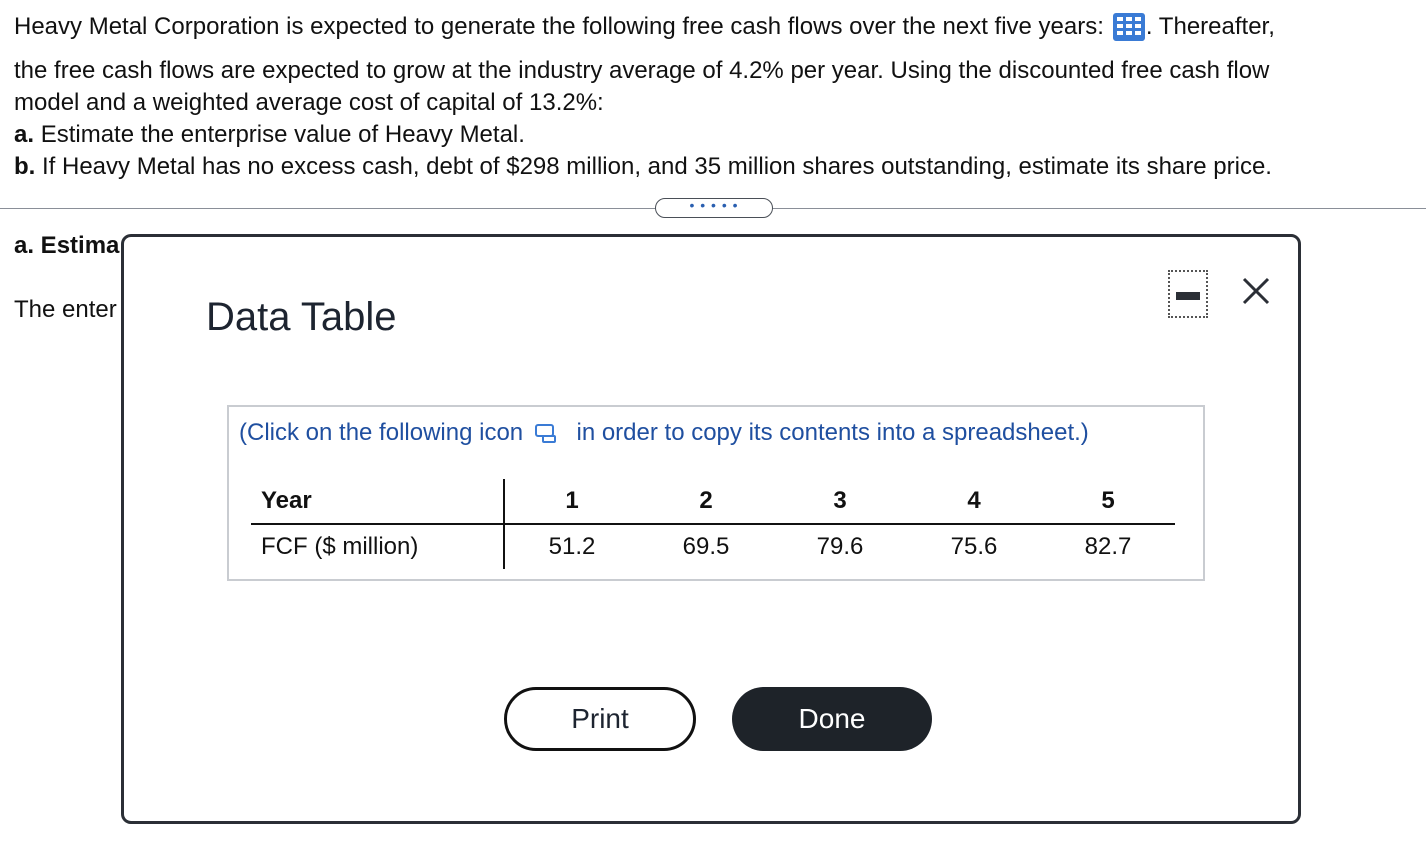 The width and height of the screenshot is (1426, 846). What do you see at coordinates (546, 433) in the screenshot?
I see `copy-to-spreadsheet-icon` at bounding box center [546, 433].